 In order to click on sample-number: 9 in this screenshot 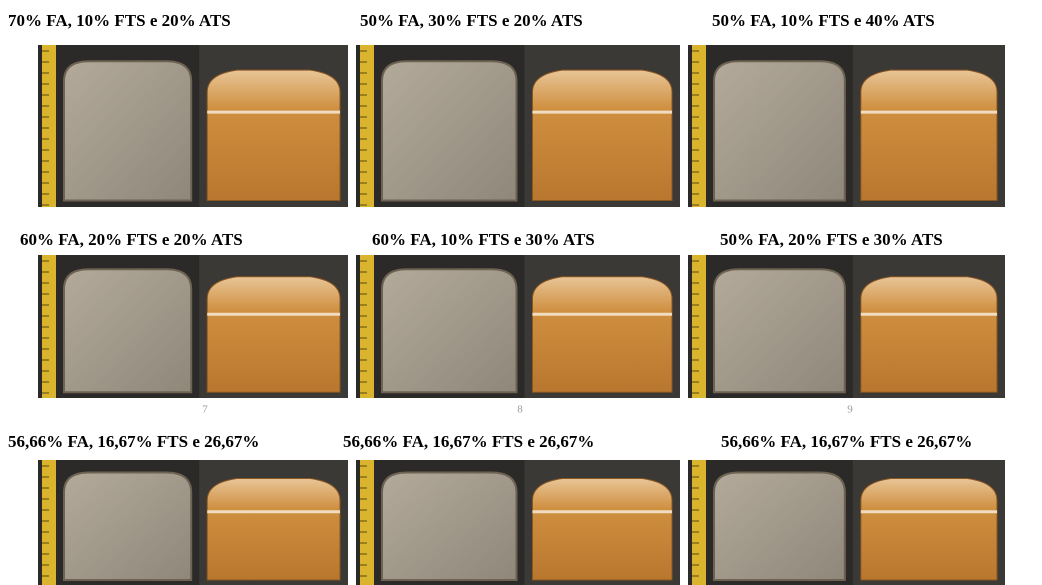, I will do `click(850, 410)`.